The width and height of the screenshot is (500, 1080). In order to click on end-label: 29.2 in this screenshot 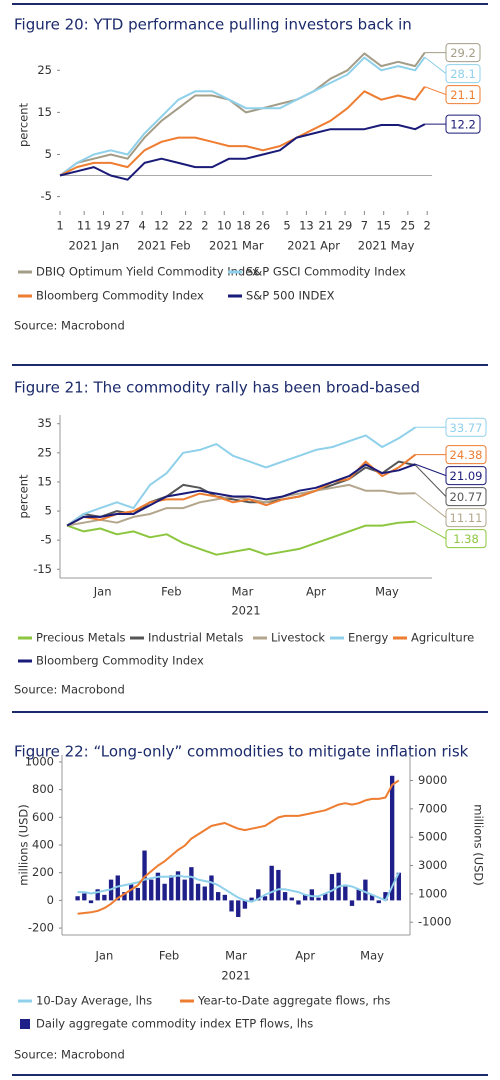, I will do `click(463, 53)`.